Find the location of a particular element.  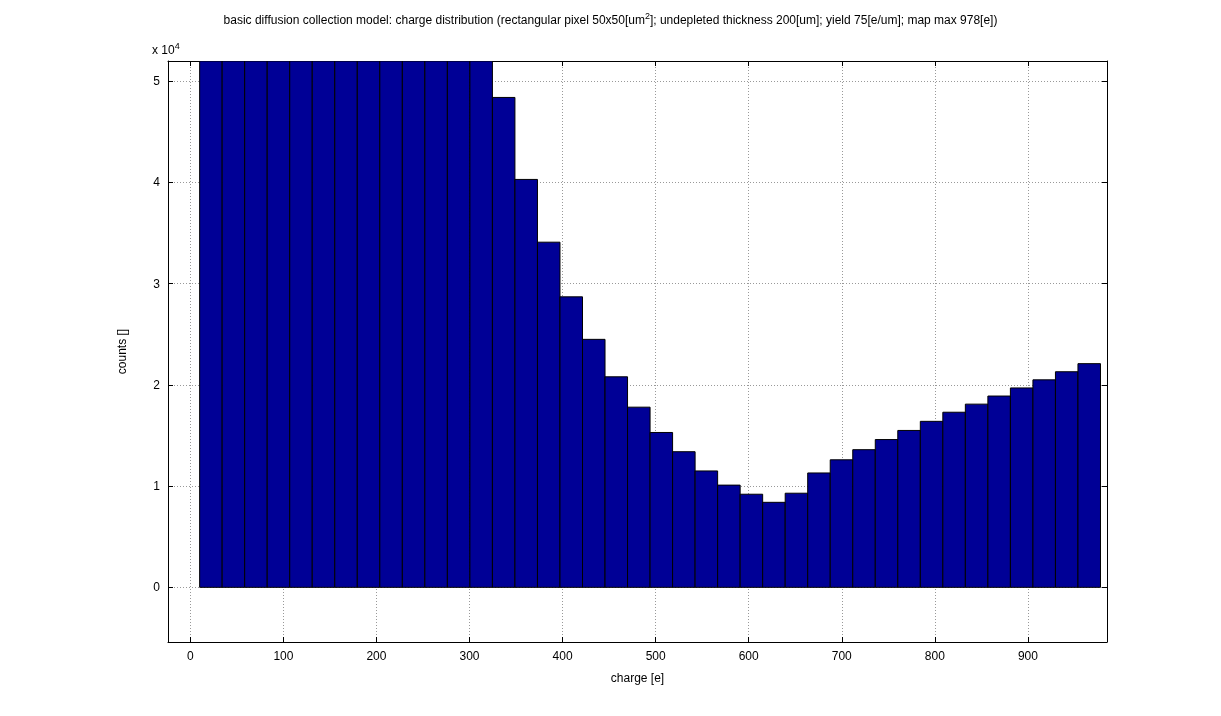

x-axis-title: charge [e] is located at coordinates (637, 678).